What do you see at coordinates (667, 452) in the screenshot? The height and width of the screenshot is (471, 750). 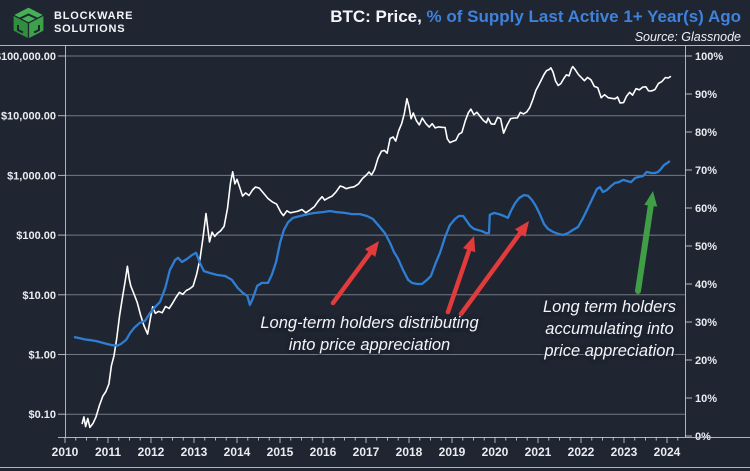 I see `x-tick-label: 2024` at bounding box center [667, 452].